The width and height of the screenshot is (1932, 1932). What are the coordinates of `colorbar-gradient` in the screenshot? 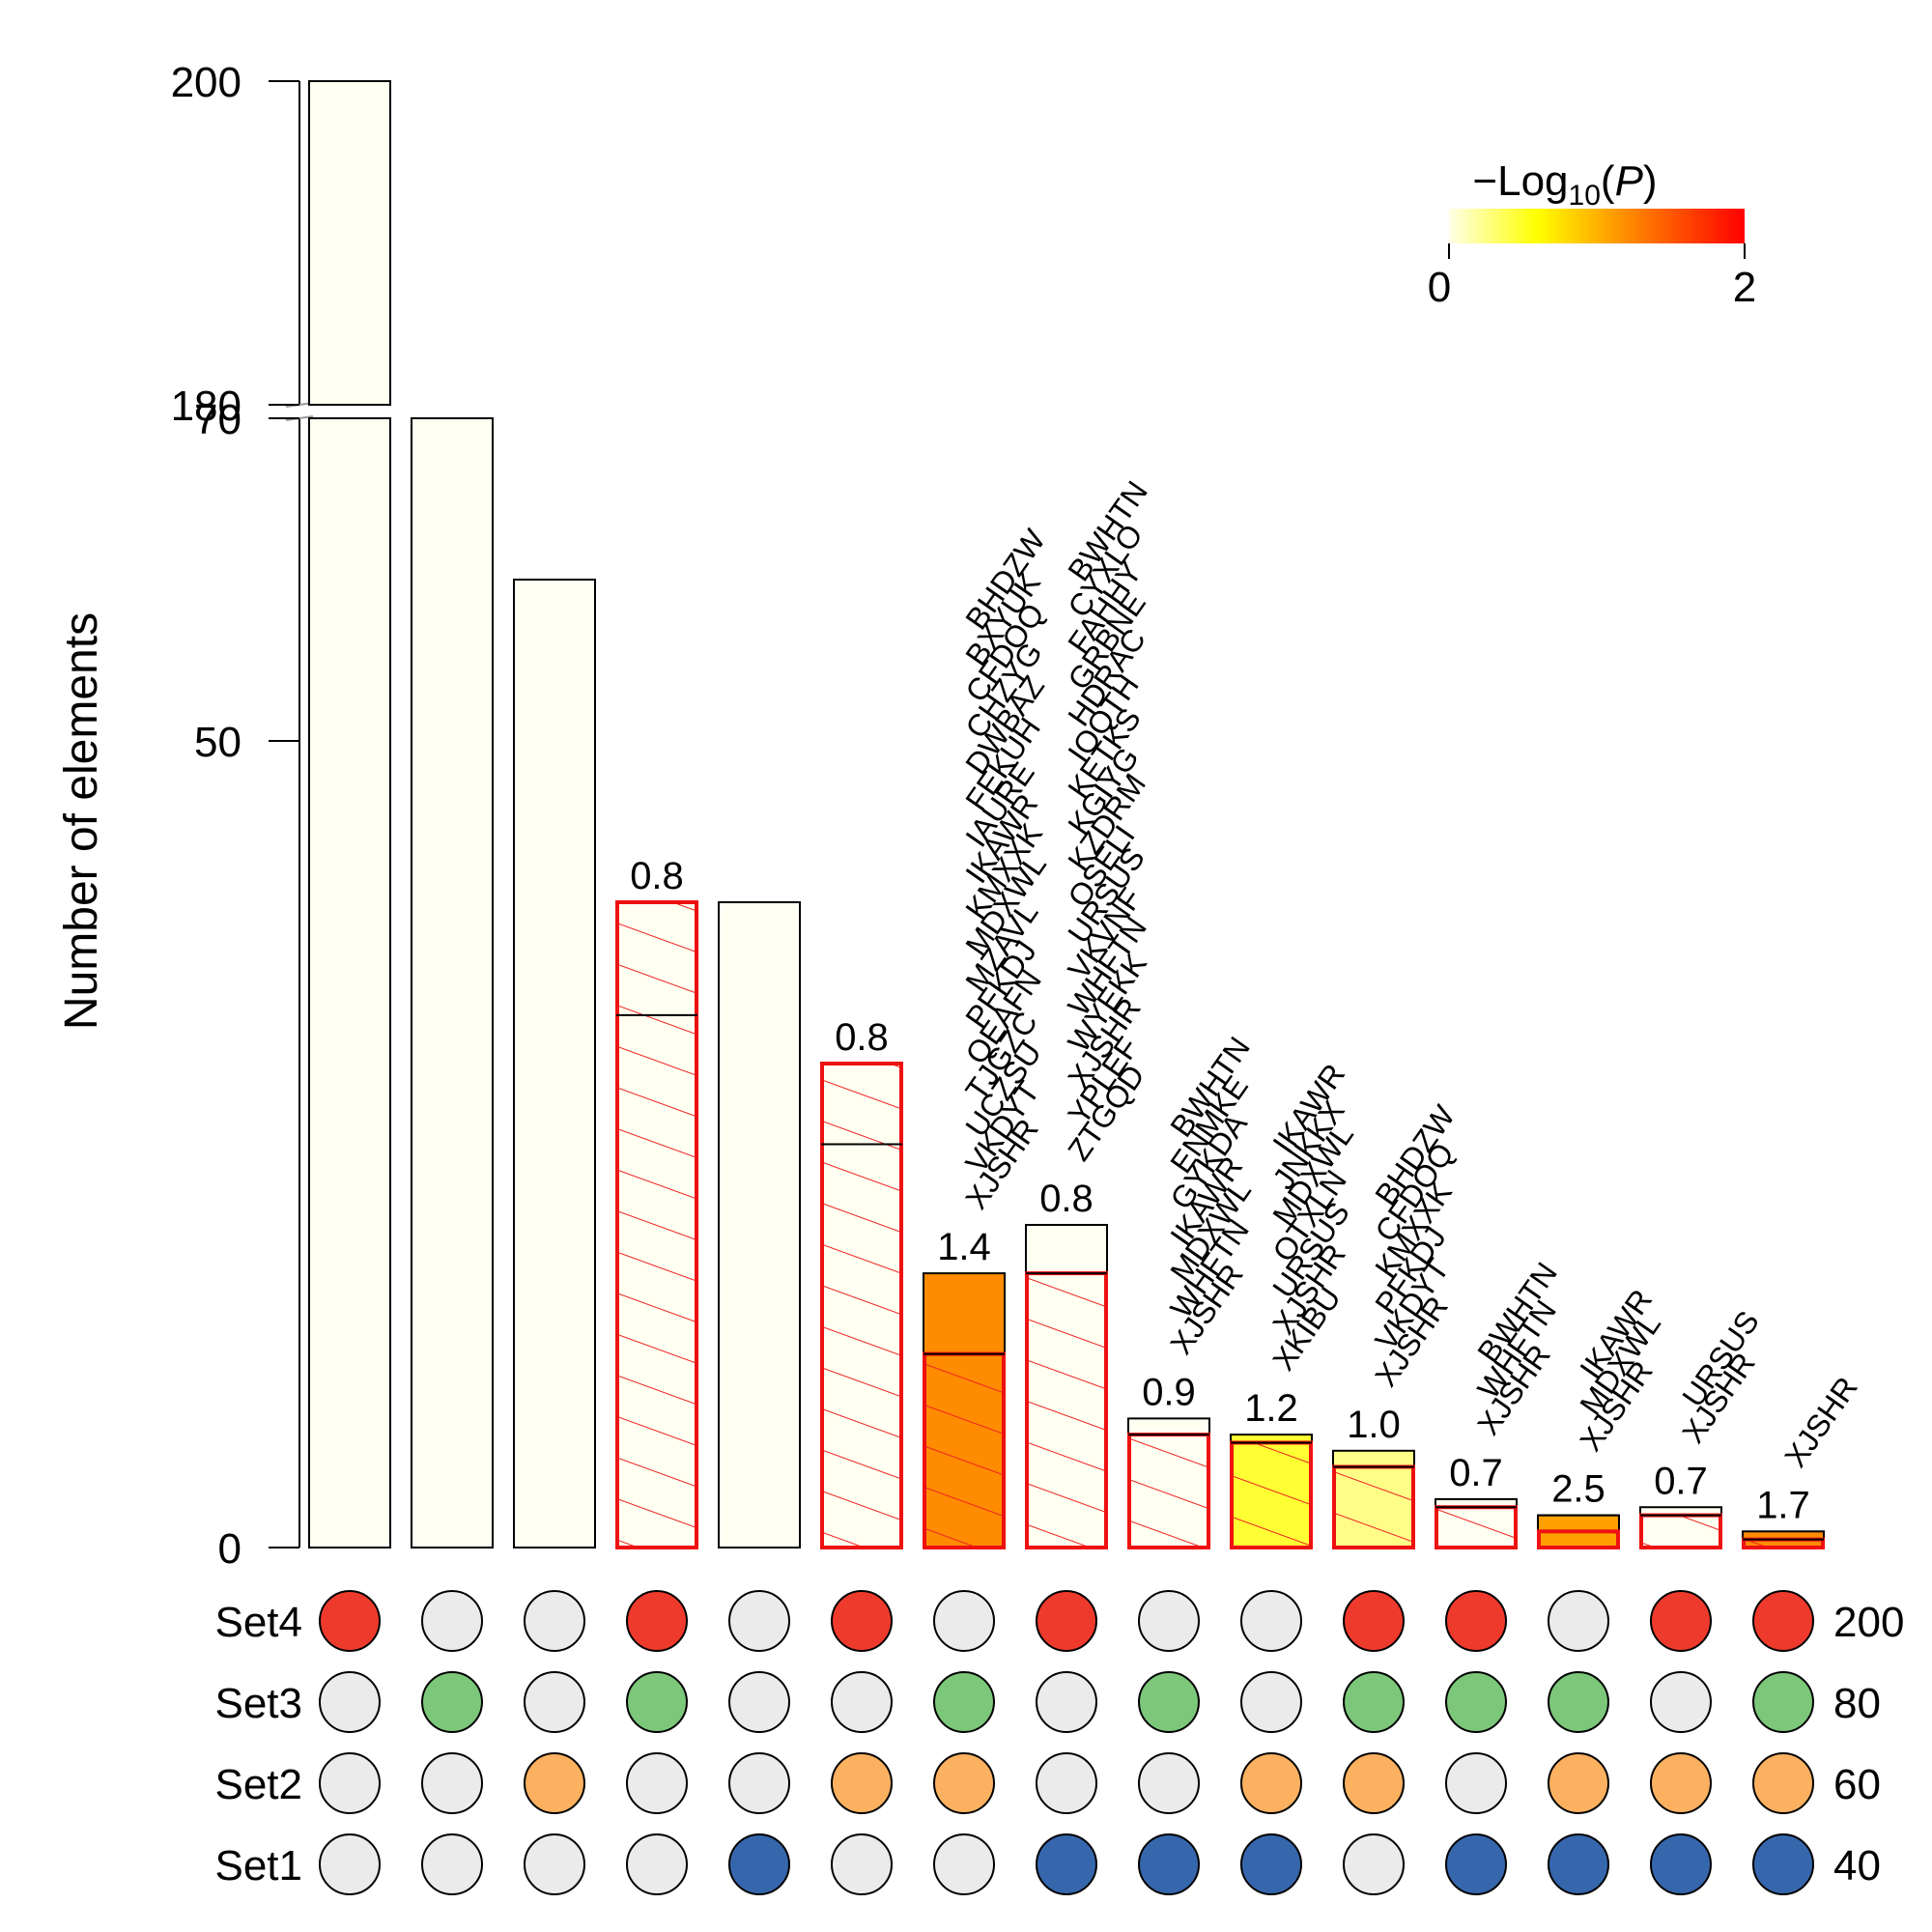 It's located at (1597, 226).